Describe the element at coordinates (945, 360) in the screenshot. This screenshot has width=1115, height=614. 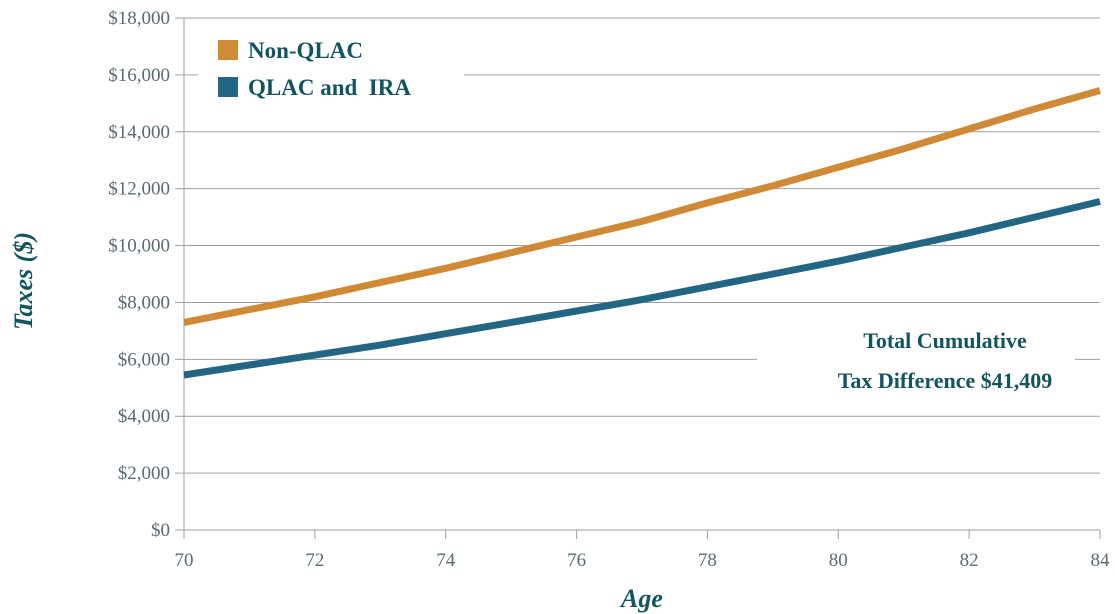
I see `annotation: Total Cumulative Tax Difference $41,409` at that location.